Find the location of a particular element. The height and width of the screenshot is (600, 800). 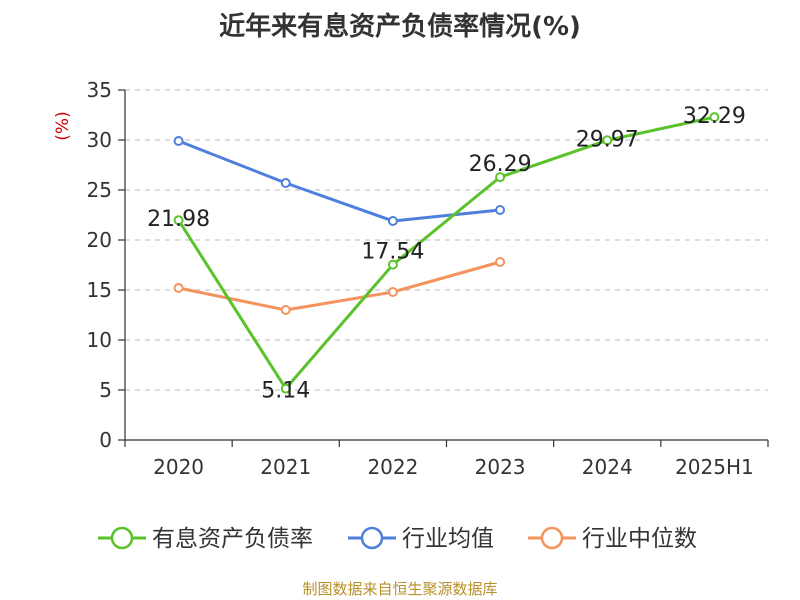

y-tick-label: 15 is located at coordinates (99, 290).